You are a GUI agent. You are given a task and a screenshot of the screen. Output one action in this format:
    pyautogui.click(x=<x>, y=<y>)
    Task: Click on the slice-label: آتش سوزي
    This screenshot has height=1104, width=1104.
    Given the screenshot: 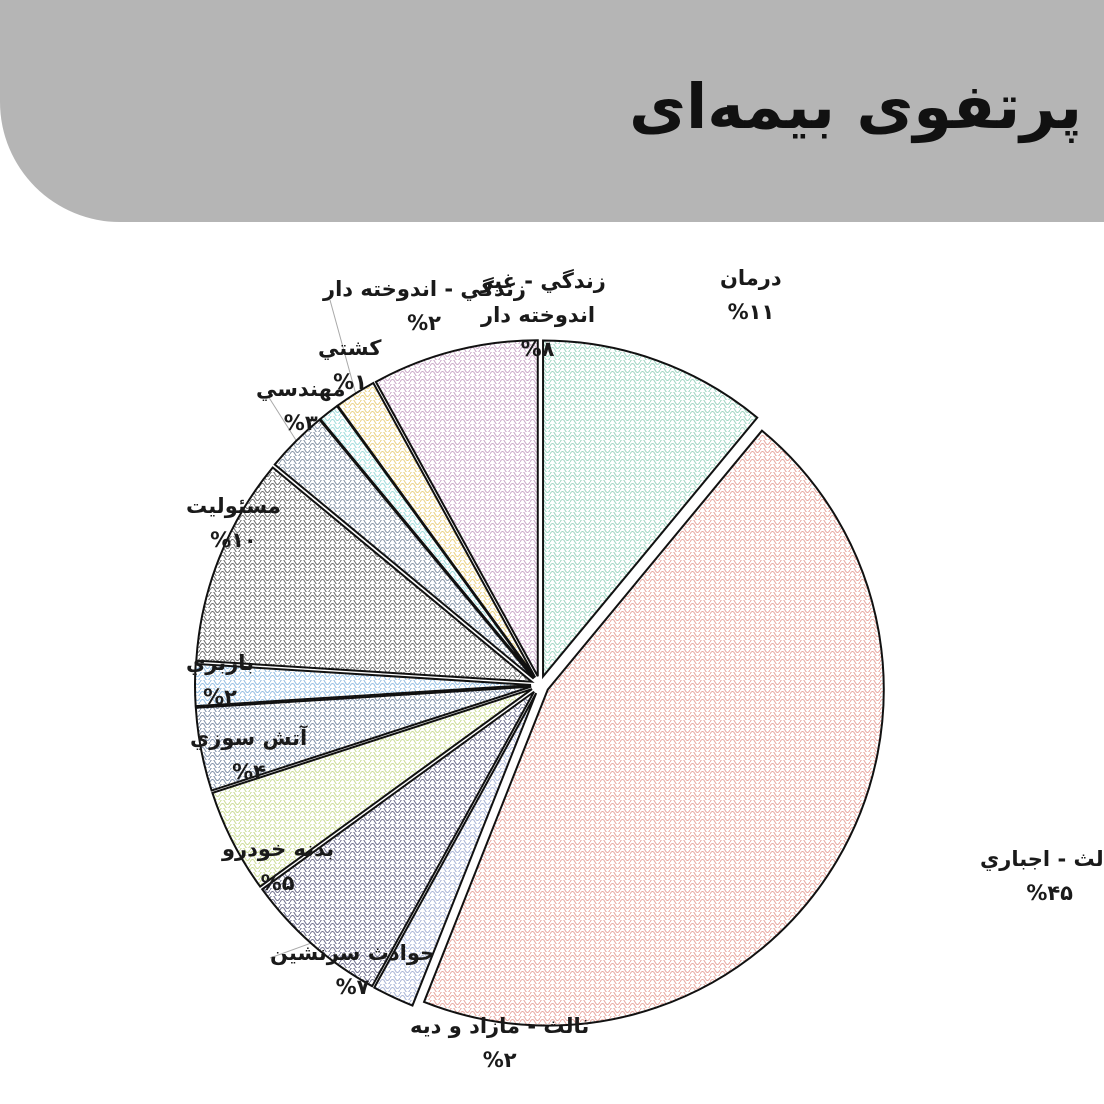 What is the action you would take?
    pyautogui.click(x=249, y=738)
    